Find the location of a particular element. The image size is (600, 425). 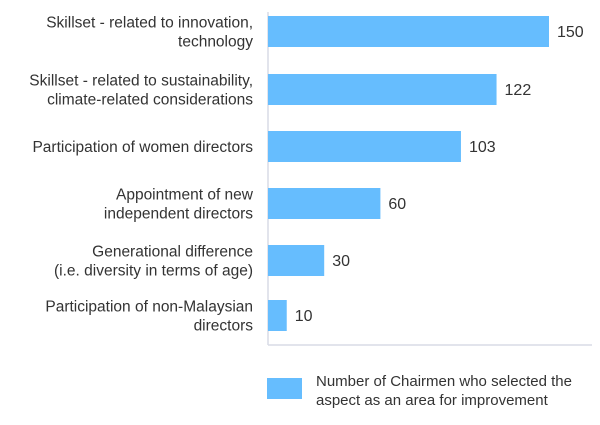

category-label: Skillset - related to innovation, is located at coordinates (149, 23).